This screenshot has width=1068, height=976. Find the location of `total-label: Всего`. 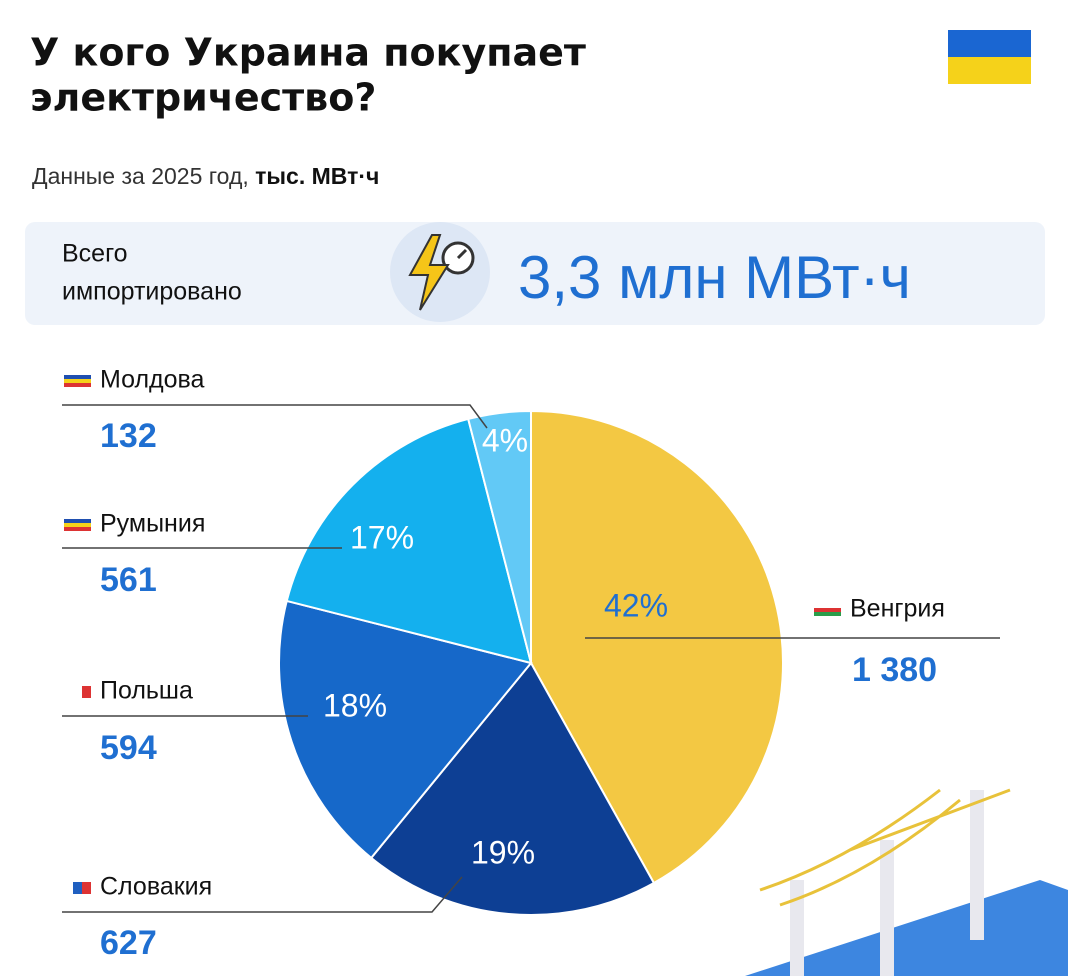

total-label: Всего is located at coordinates (95, 254).